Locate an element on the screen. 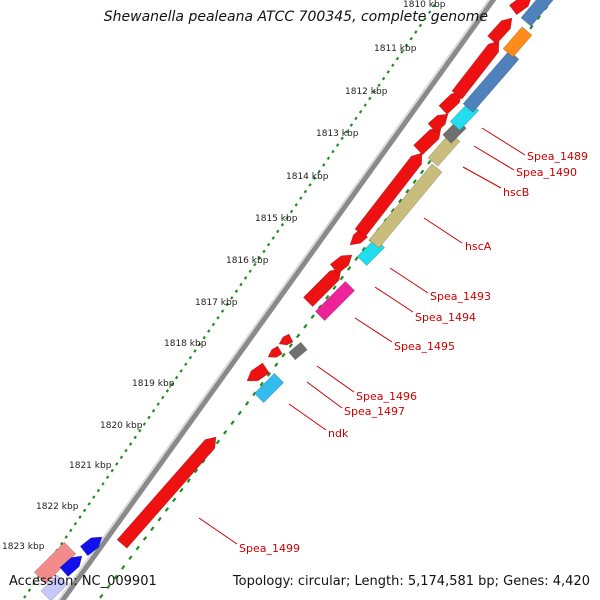 The width and height of the screenshot is (600, 600). gene-label: ndk is located at coordinates (338, 433).